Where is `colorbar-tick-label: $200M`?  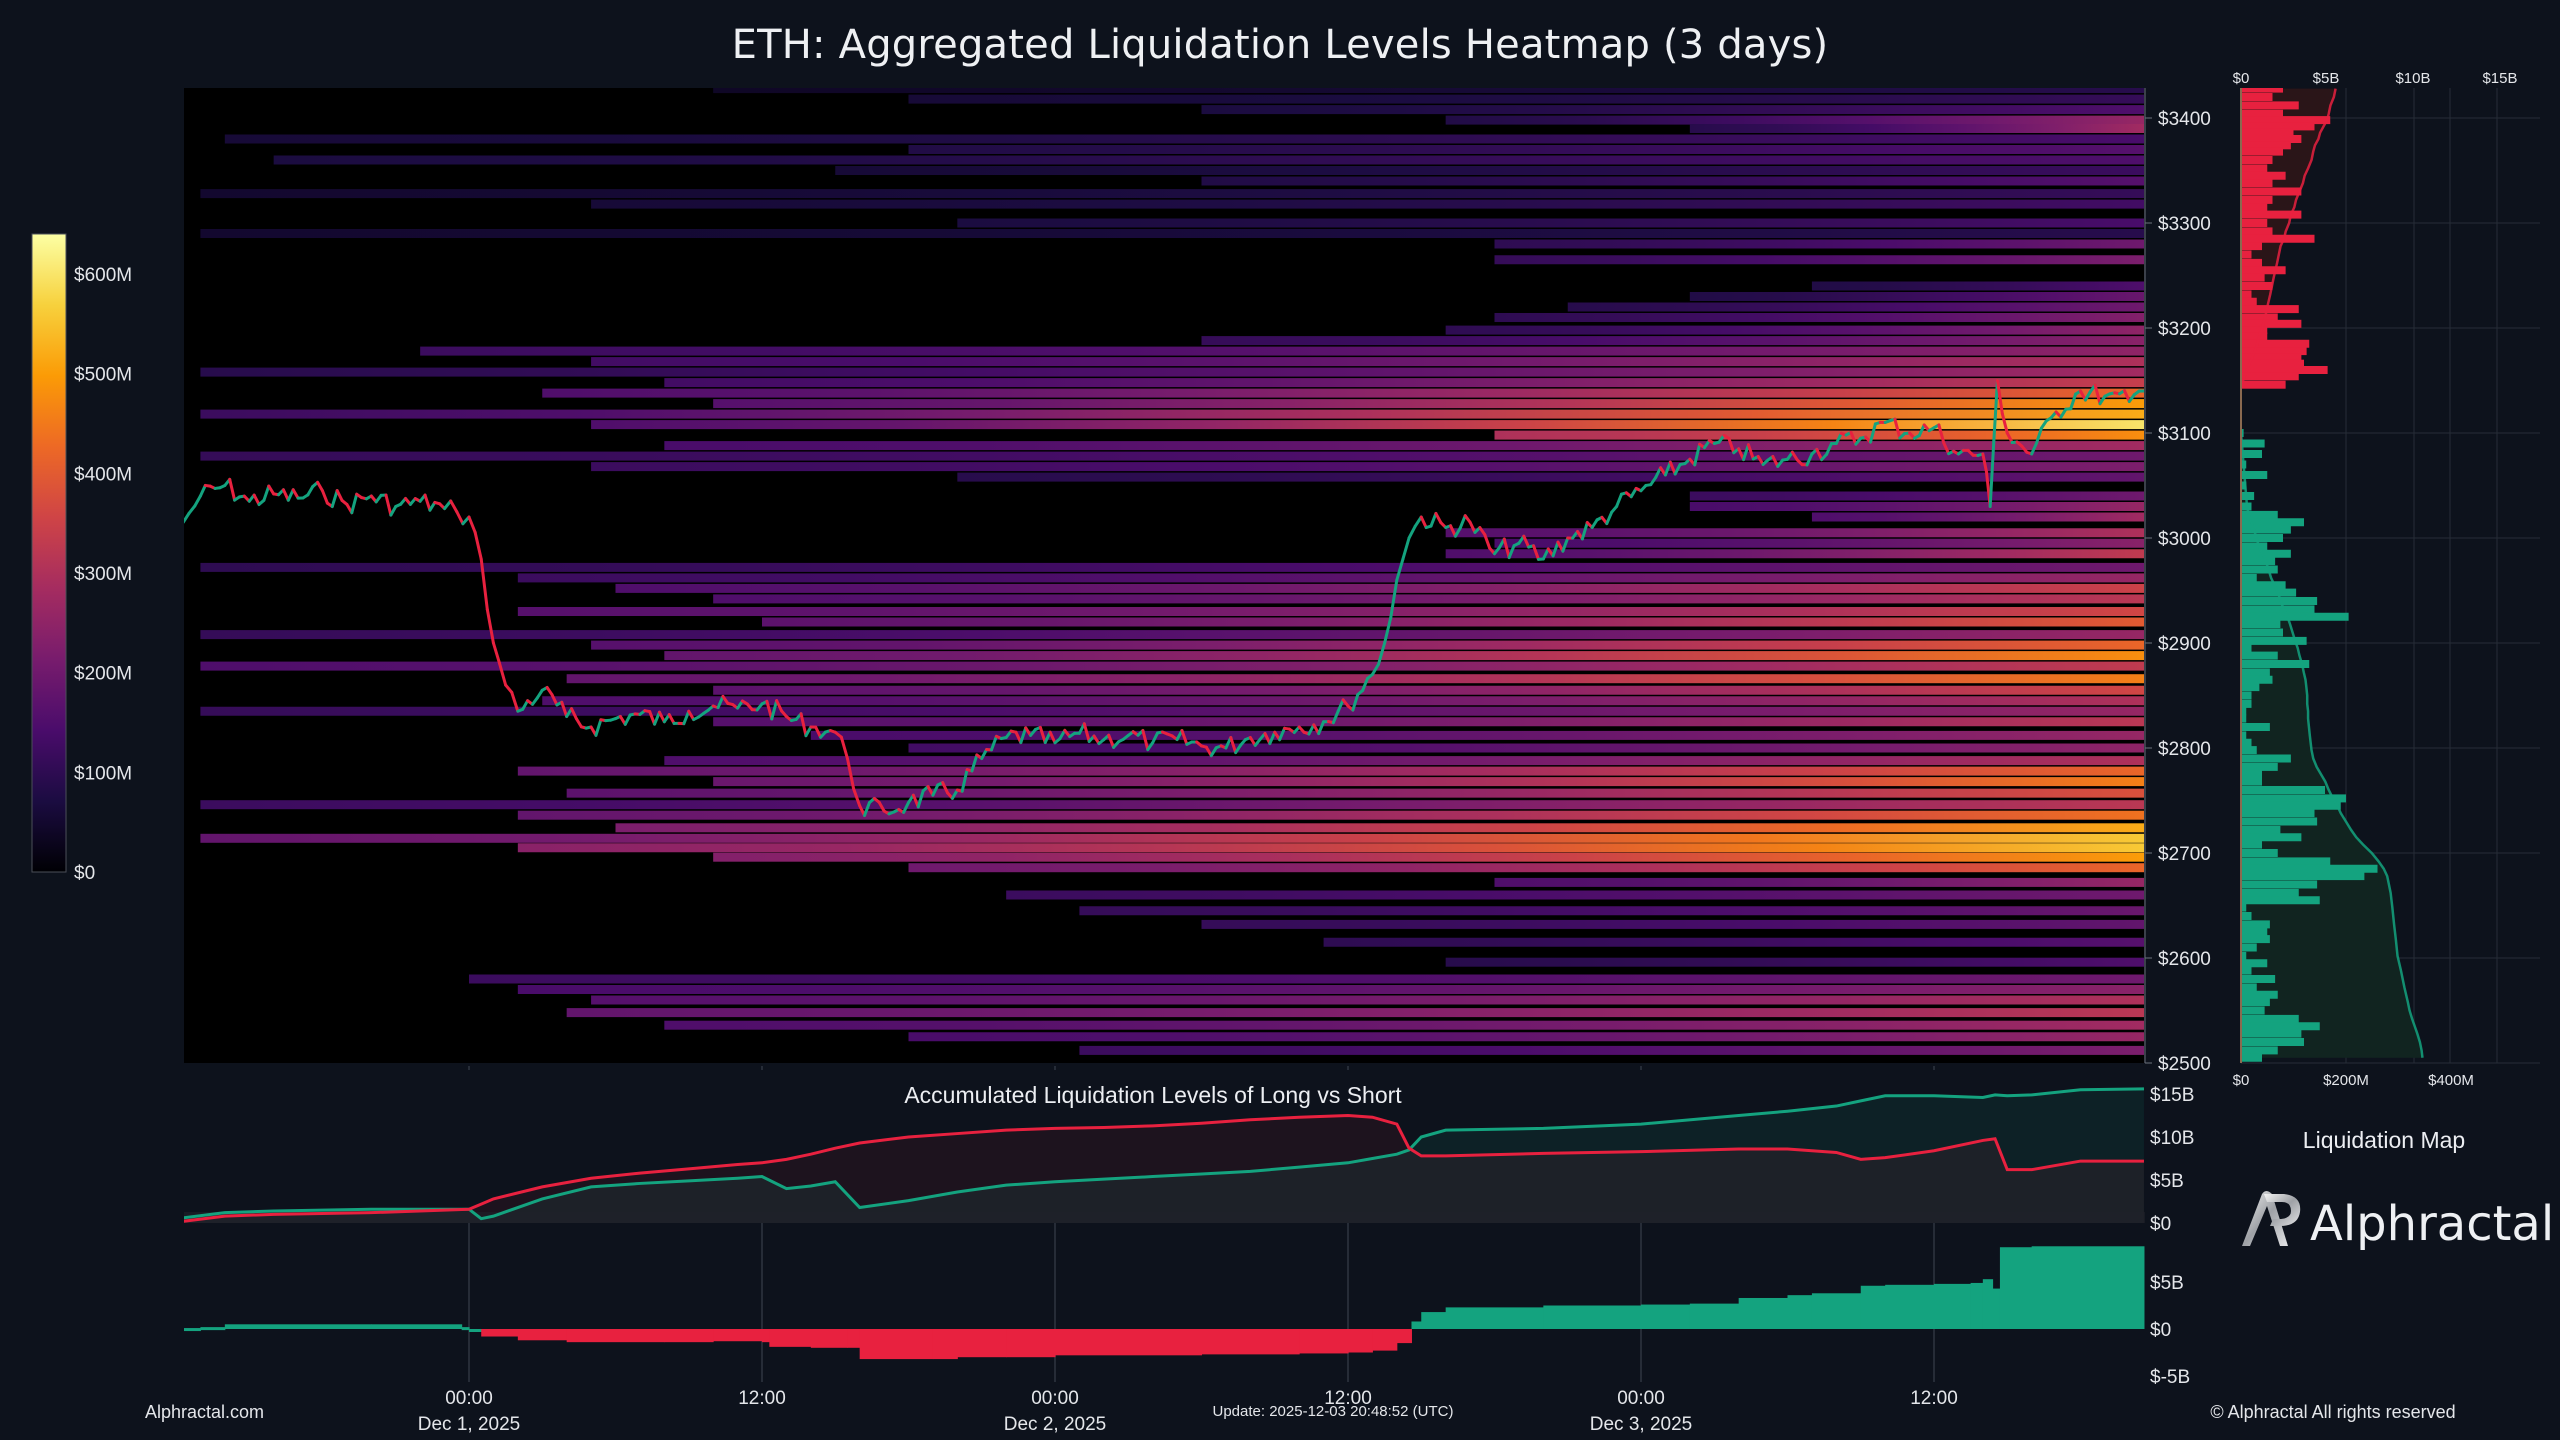 colorbar-tick-label: $200M is located at coordinates (103, 674).